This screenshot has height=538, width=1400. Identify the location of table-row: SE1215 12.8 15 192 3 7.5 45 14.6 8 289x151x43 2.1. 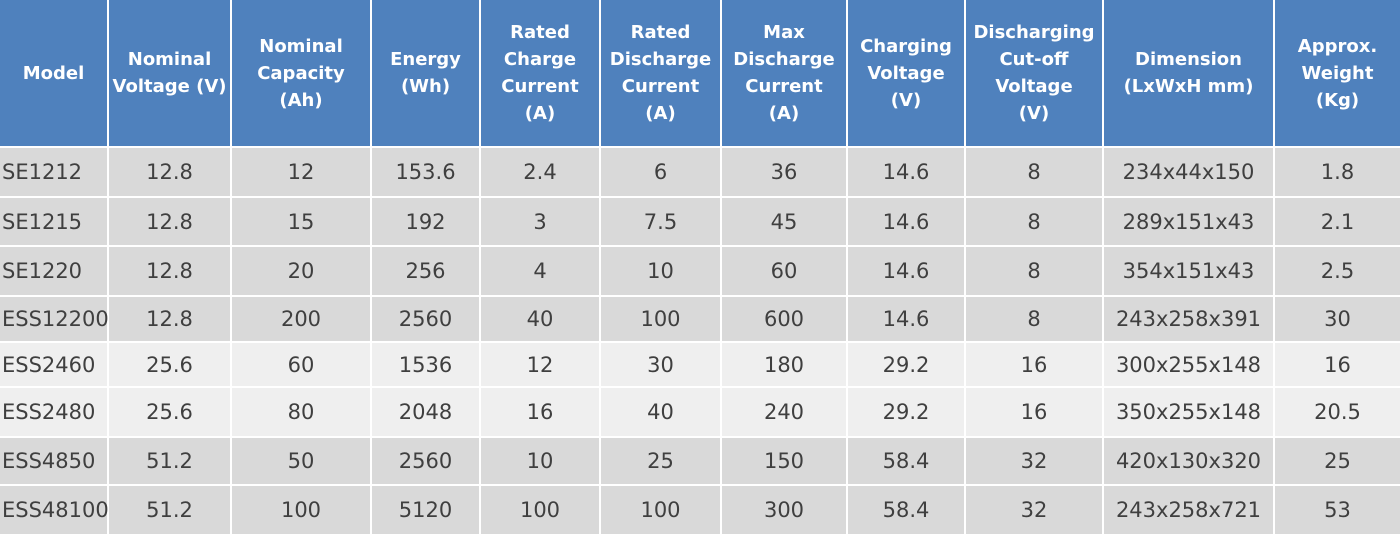
(700, 222).